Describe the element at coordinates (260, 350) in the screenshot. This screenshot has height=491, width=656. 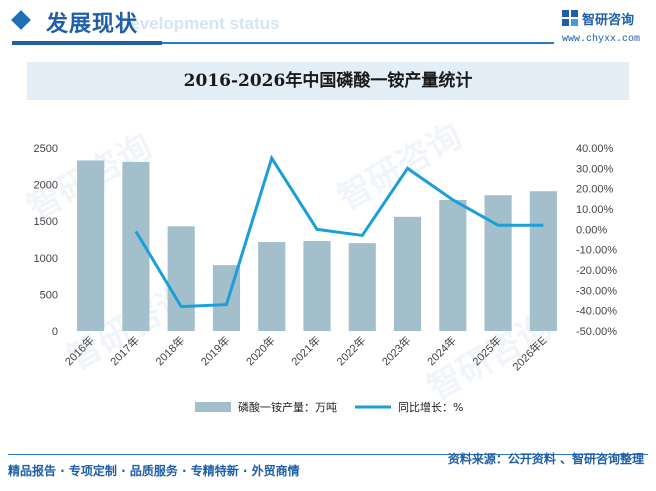
I see `x-tick-label: 2020年` at that location.